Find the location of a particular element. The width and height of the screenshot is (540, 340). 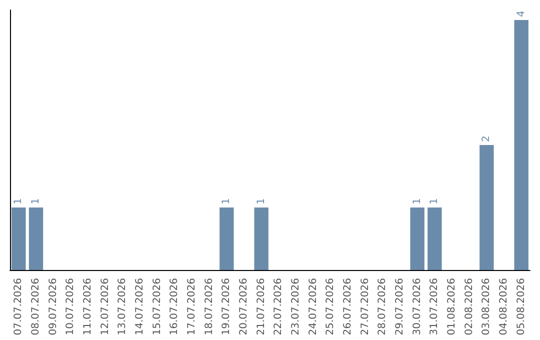

x-tick-label: 24.07.2026 is located at coordinates (313, 307).